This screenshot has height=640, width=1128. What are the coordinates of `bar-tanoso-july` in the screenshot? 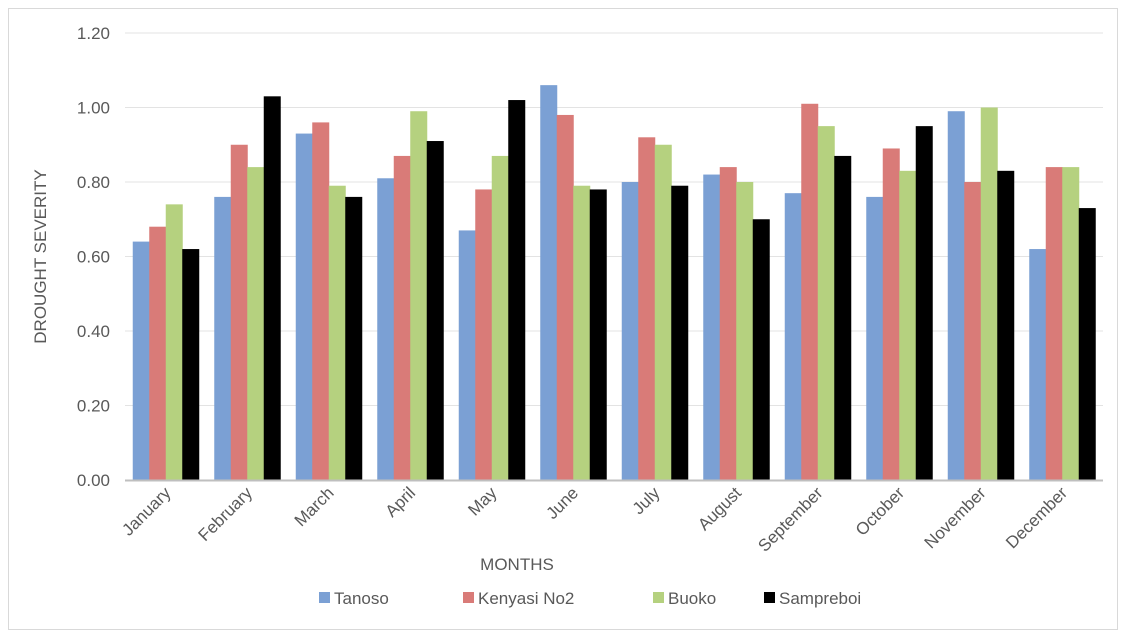 It's located at (630, 331).